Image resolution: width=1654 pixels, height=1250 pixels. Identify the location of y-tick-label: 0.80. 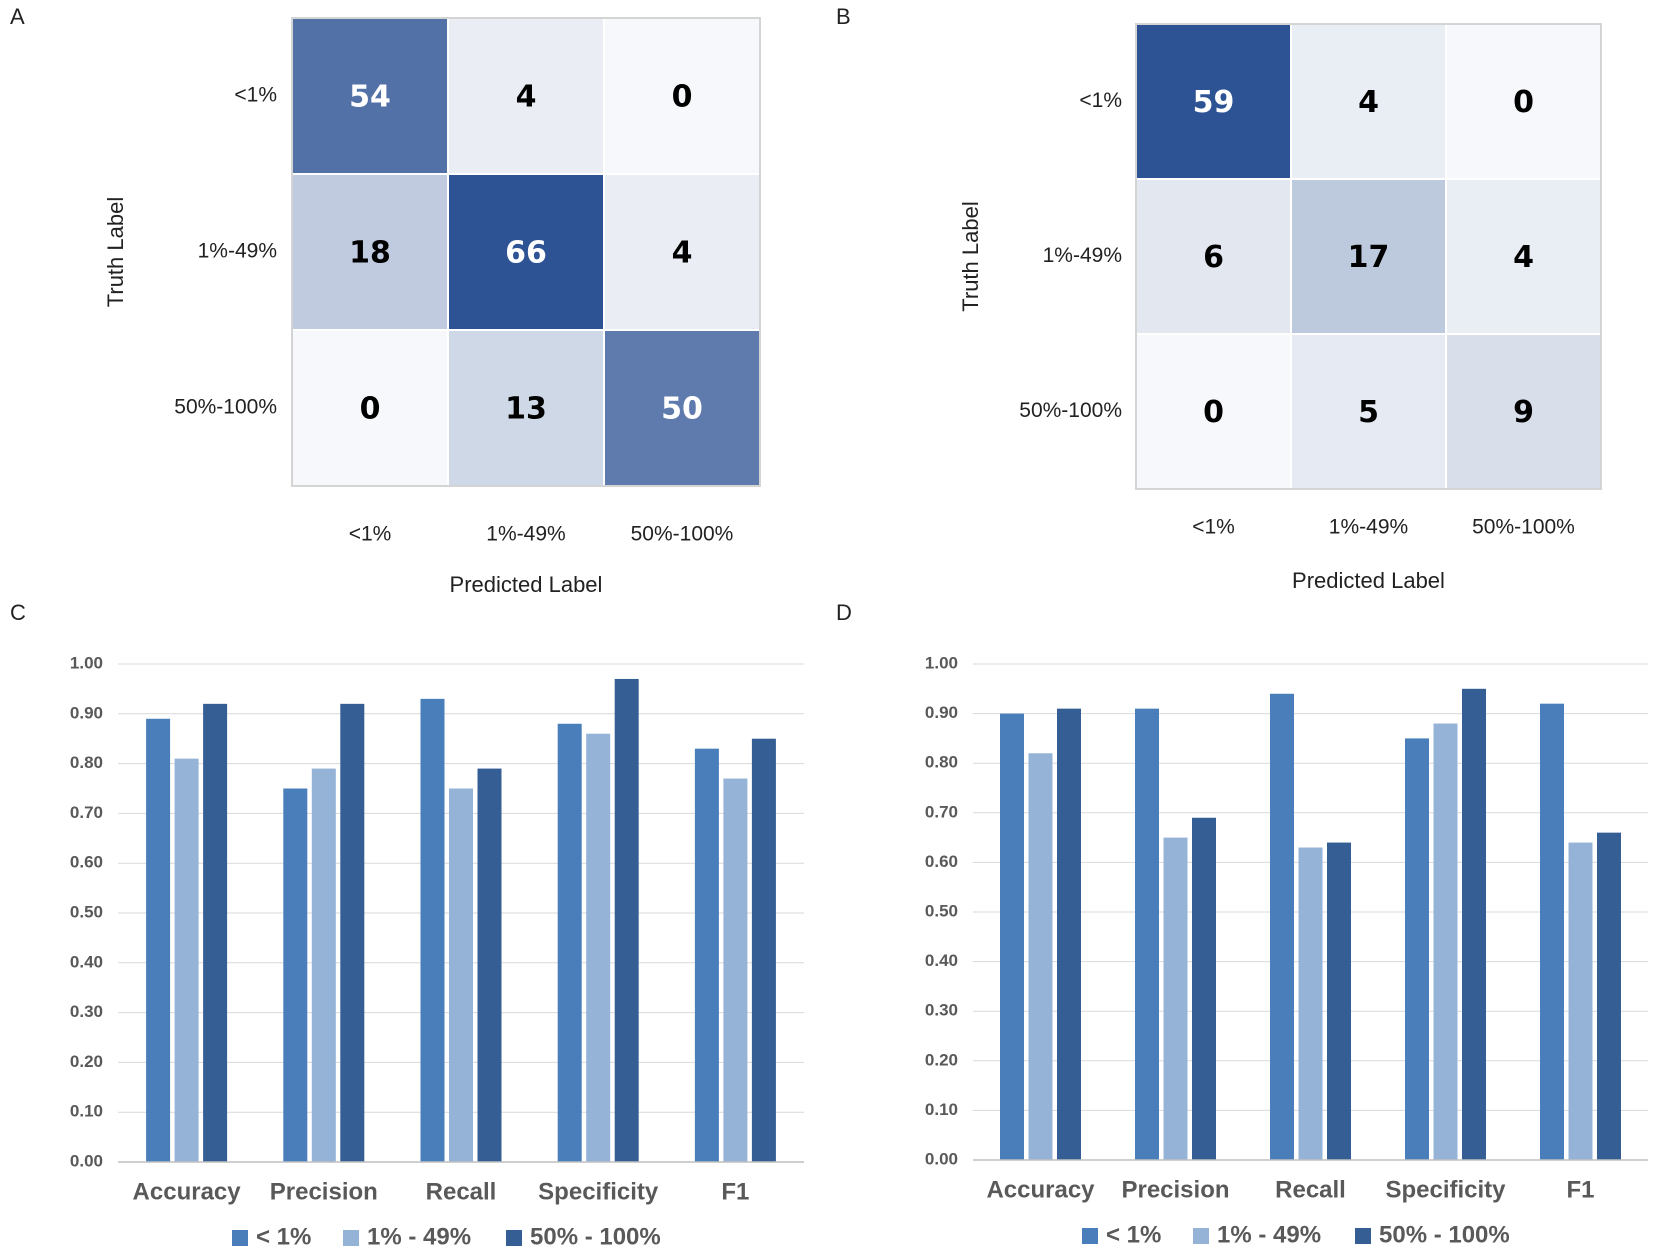
(86, 762).